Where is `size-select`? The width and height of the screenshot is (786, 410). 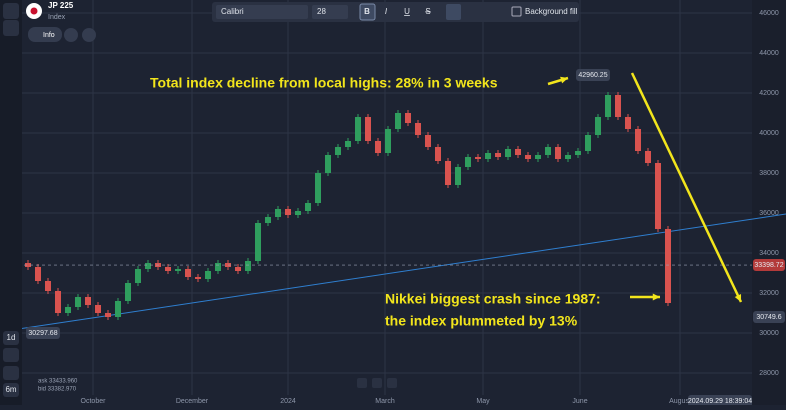
size-select is located at coordinates (330, 12).